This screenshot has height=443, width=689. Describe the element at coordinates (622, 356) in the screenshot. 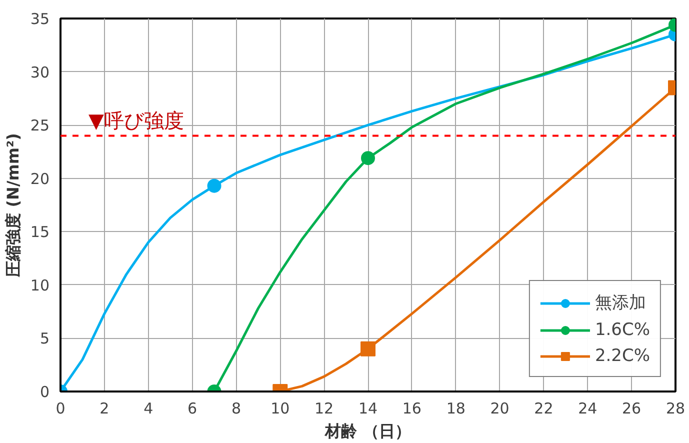

I see `legend-label: 2.2C%` at that location.